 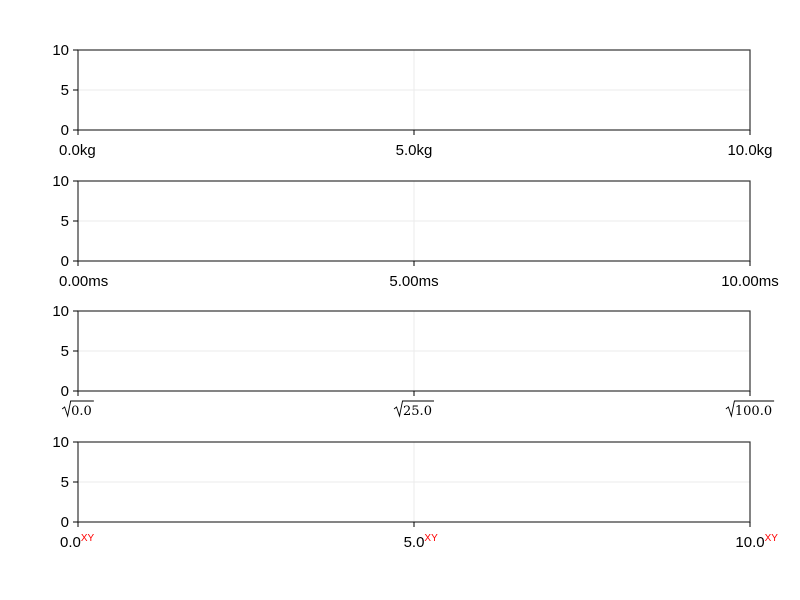 What do you see at coordinates (749, 542) in the screenshot?
I see `svg-text: 10.0` at bounding box center [749, 542].